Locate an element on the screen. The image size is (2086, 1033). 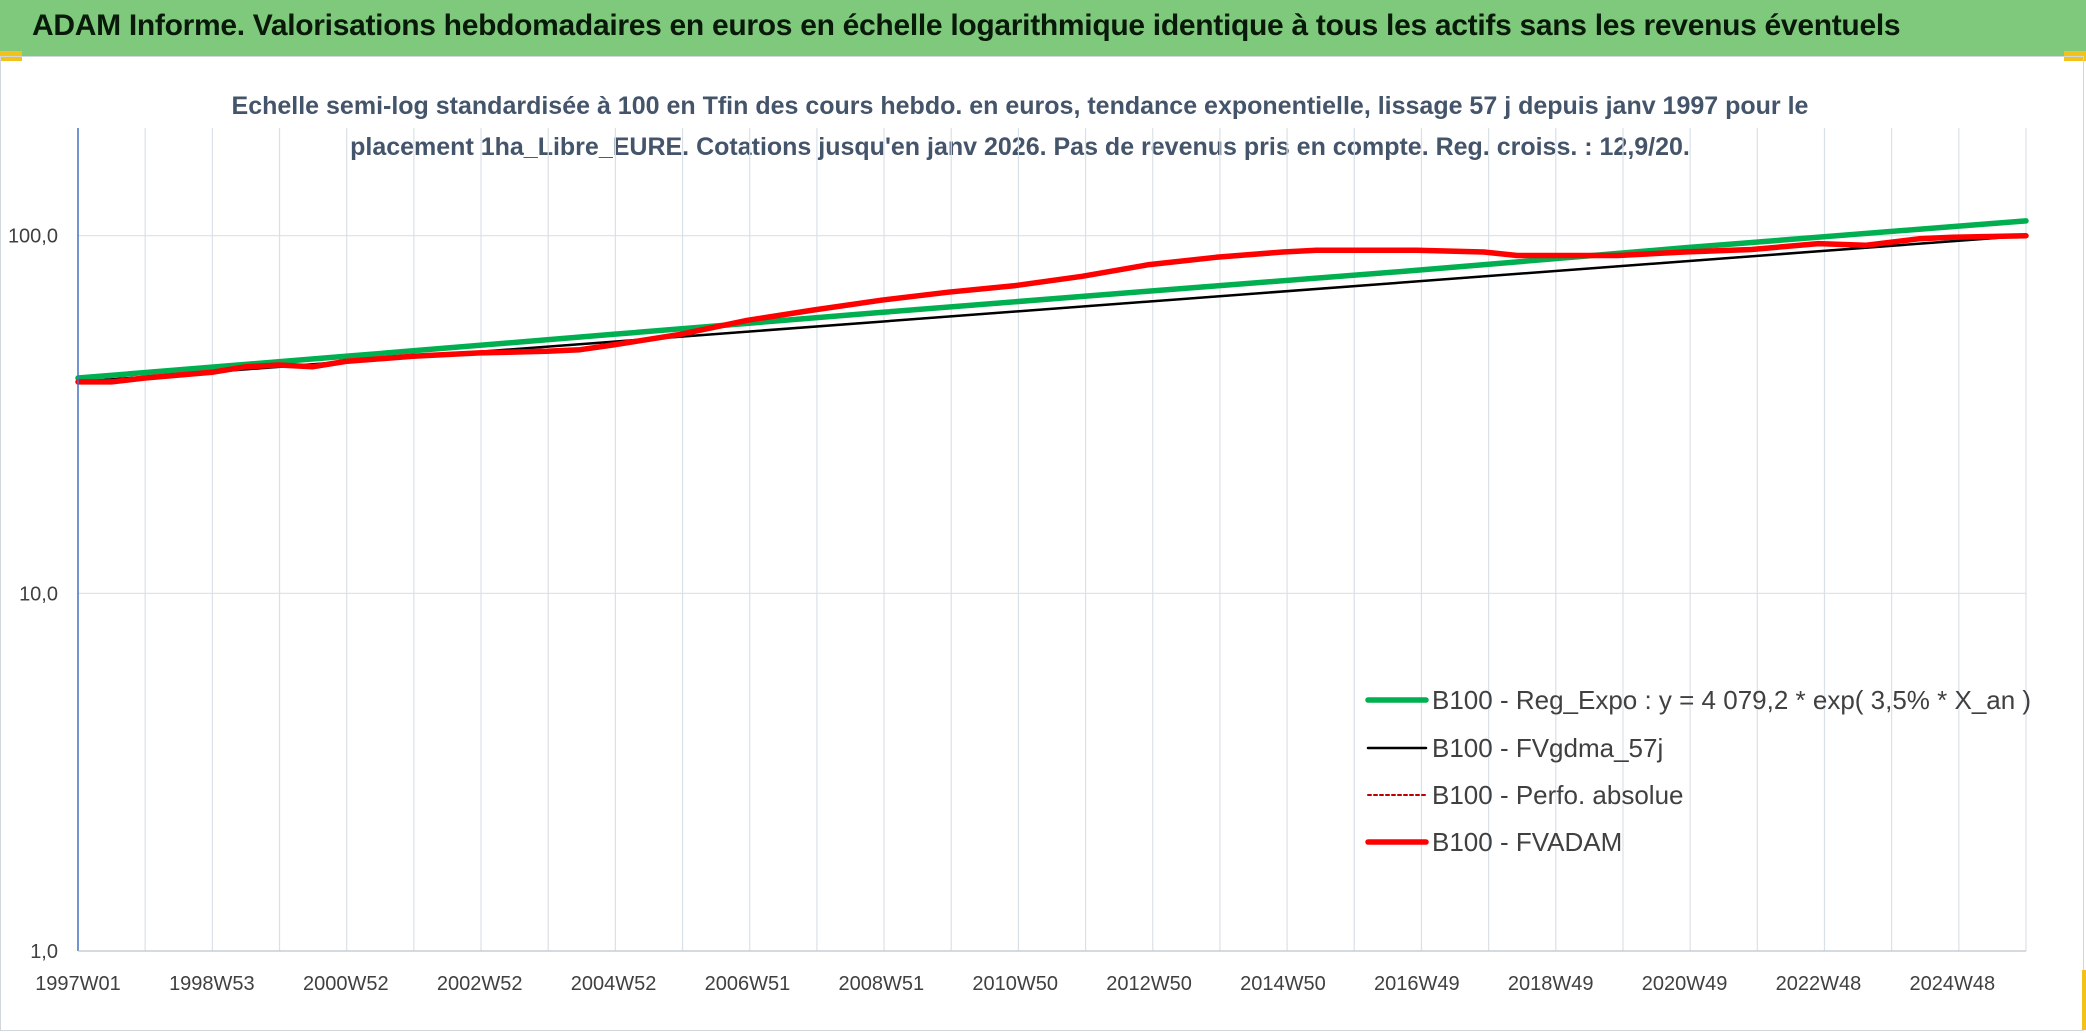
x-tick-label: 2018W49 is located at coordinates (1551, 984).